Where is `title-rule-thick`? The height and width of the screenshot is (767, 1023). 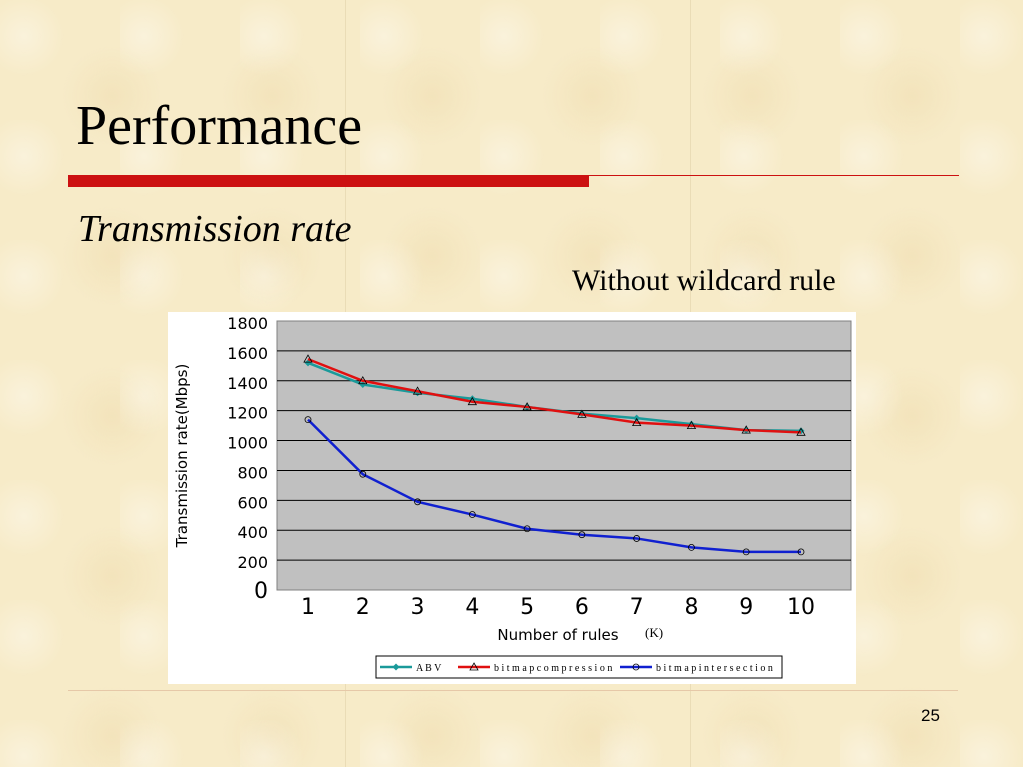 title-rule-thick is located at coordinates (328, 181).